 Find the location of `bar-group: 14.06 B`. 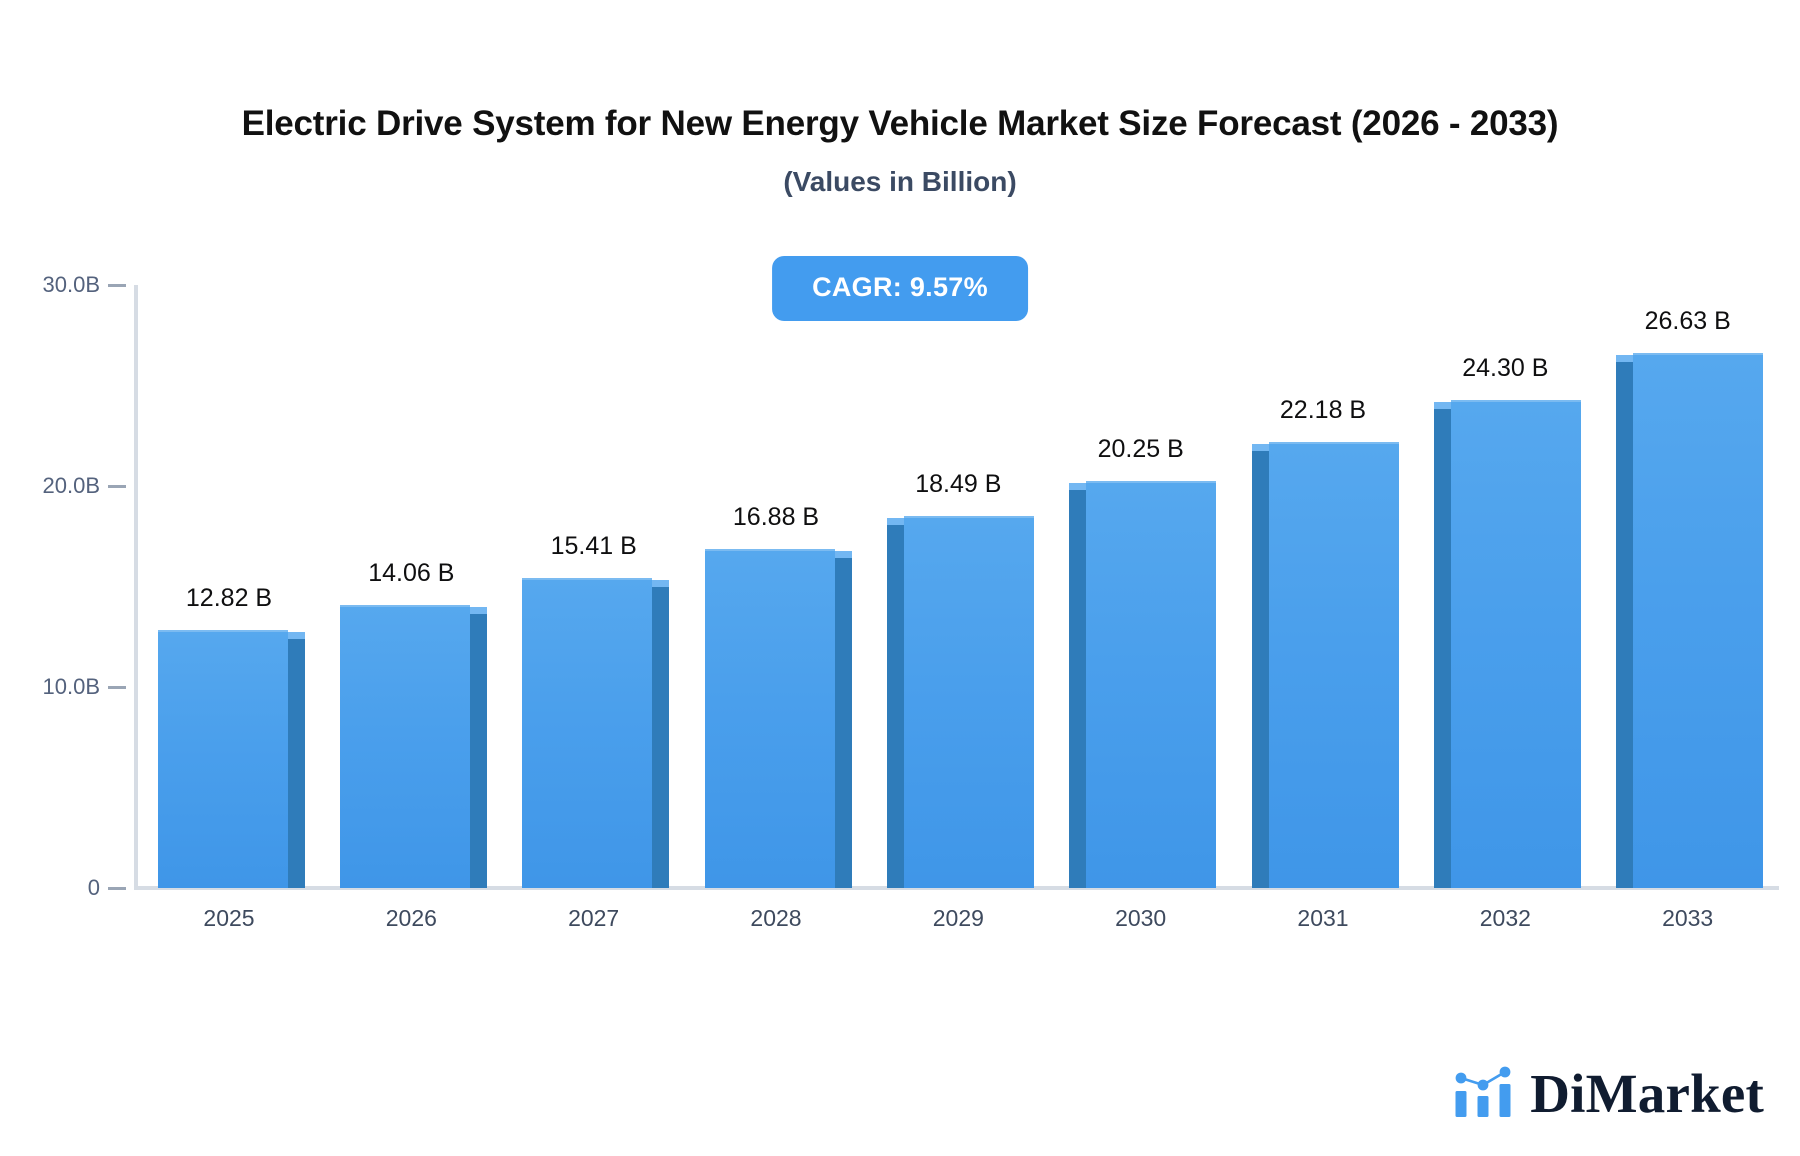

bar-group: 14.06 B is located at coordinates (411, 586).